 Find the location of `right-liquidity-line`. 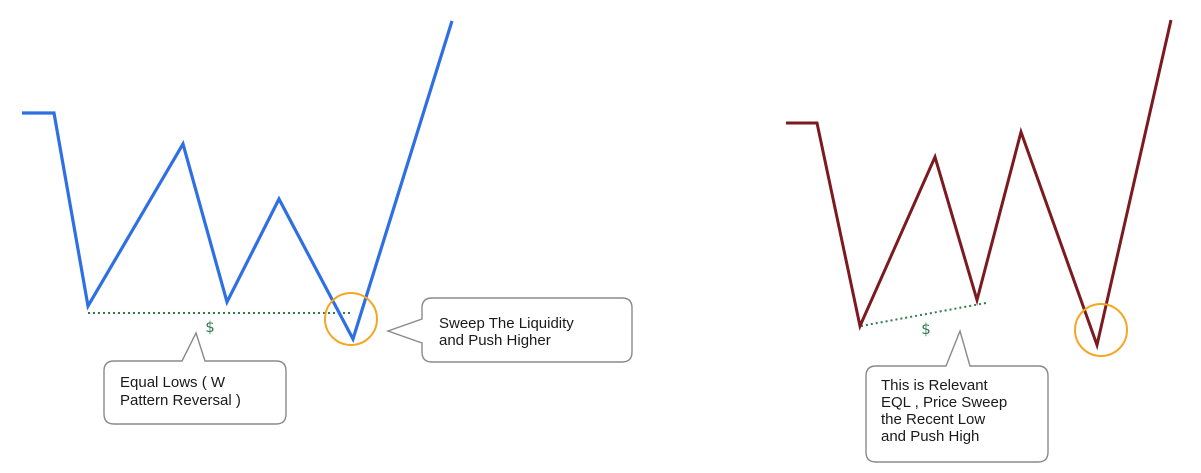

right-liquidity-line is located at coordinates (923, 314).